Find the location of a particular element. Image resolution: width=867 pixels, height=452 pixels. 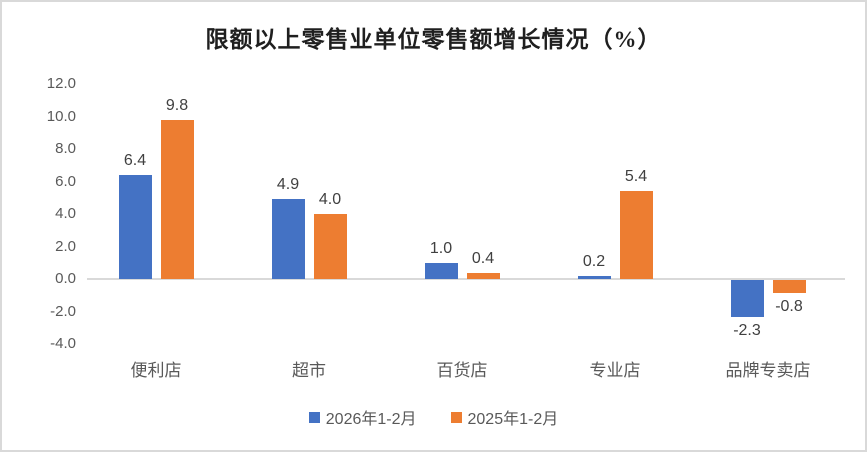

category-label: 品牌专卖店 is located at coordinates (768, 370).